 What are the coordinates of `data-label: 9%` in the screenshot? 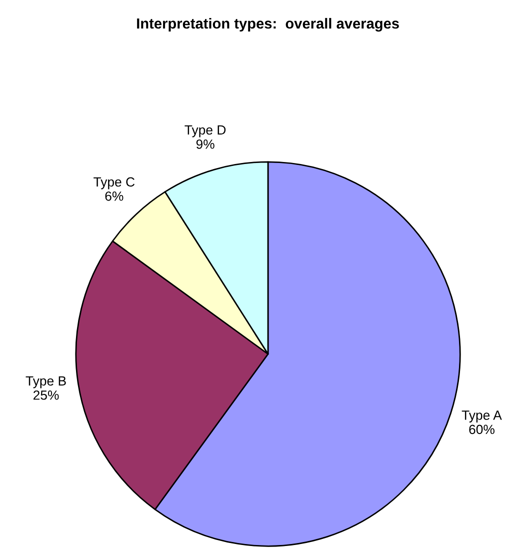 It's located at (205, 144).